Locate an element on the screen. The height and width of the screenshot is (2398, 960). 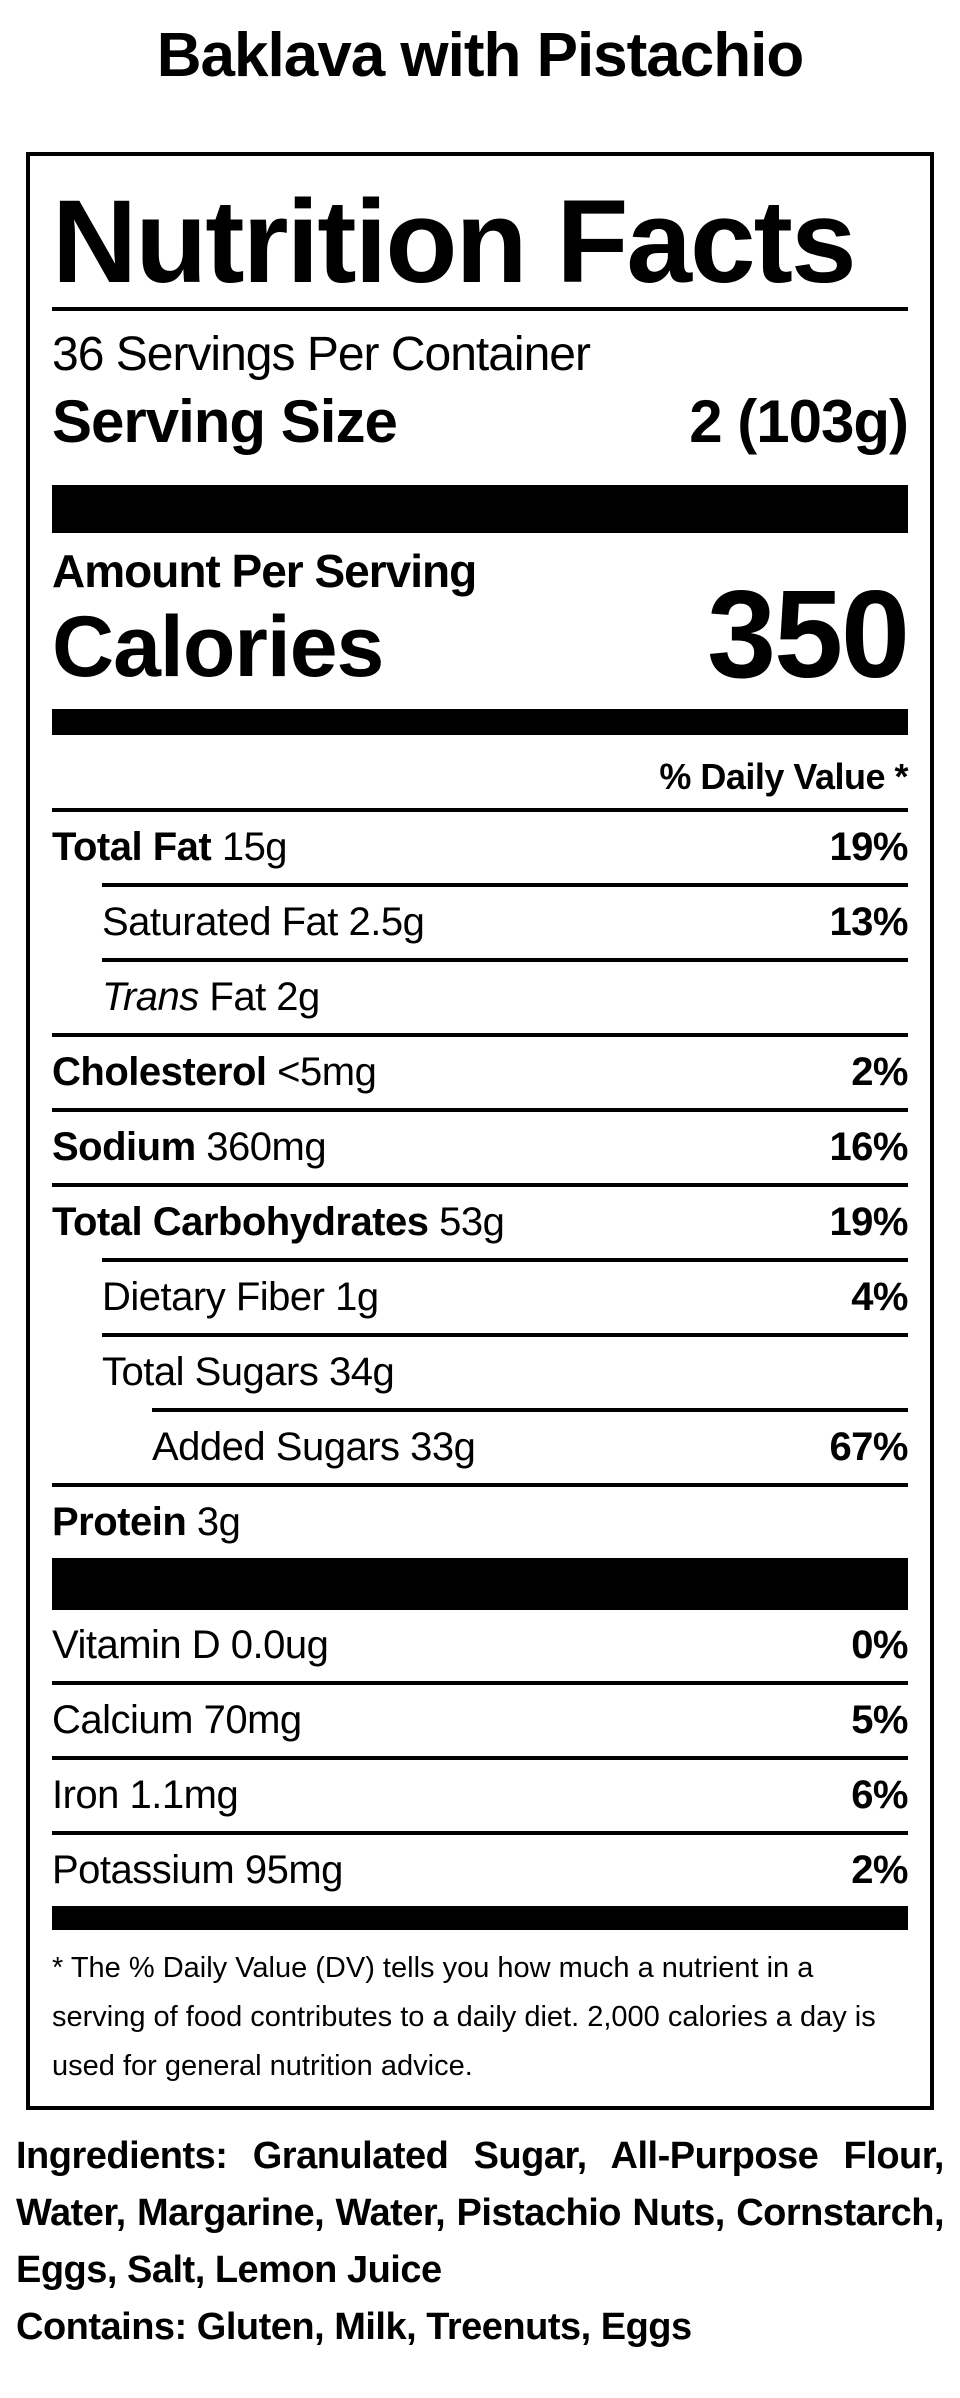
product-title: Baklava with Pistachio is located at coordinates (480, 55).